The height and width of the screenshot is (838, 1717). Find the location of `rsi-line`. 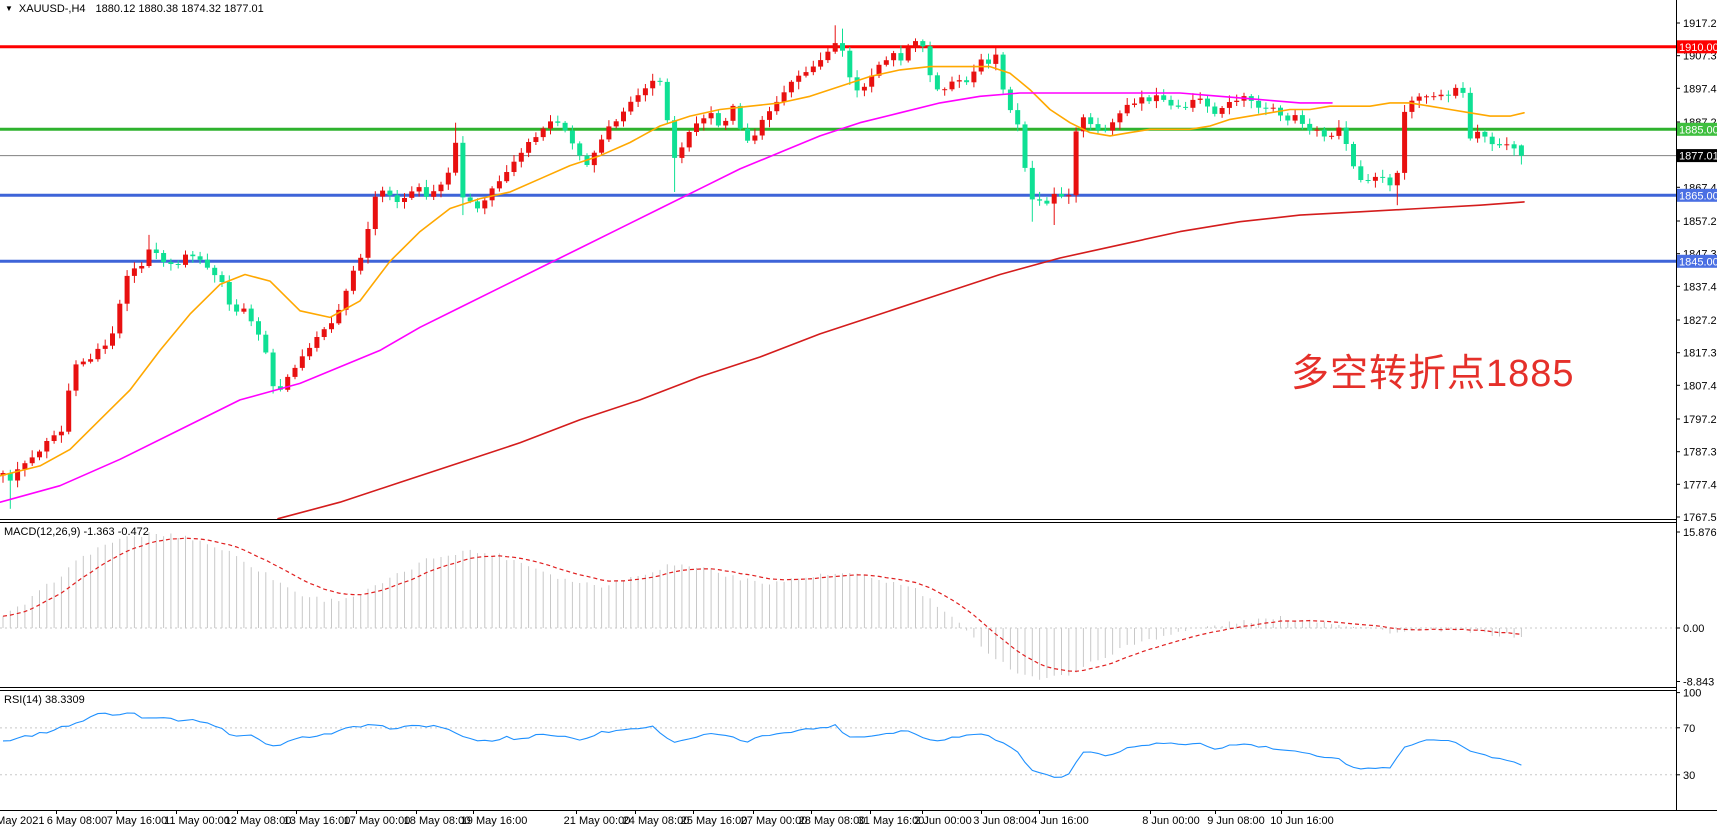

rsi-line is located at coordinates (762, 745).